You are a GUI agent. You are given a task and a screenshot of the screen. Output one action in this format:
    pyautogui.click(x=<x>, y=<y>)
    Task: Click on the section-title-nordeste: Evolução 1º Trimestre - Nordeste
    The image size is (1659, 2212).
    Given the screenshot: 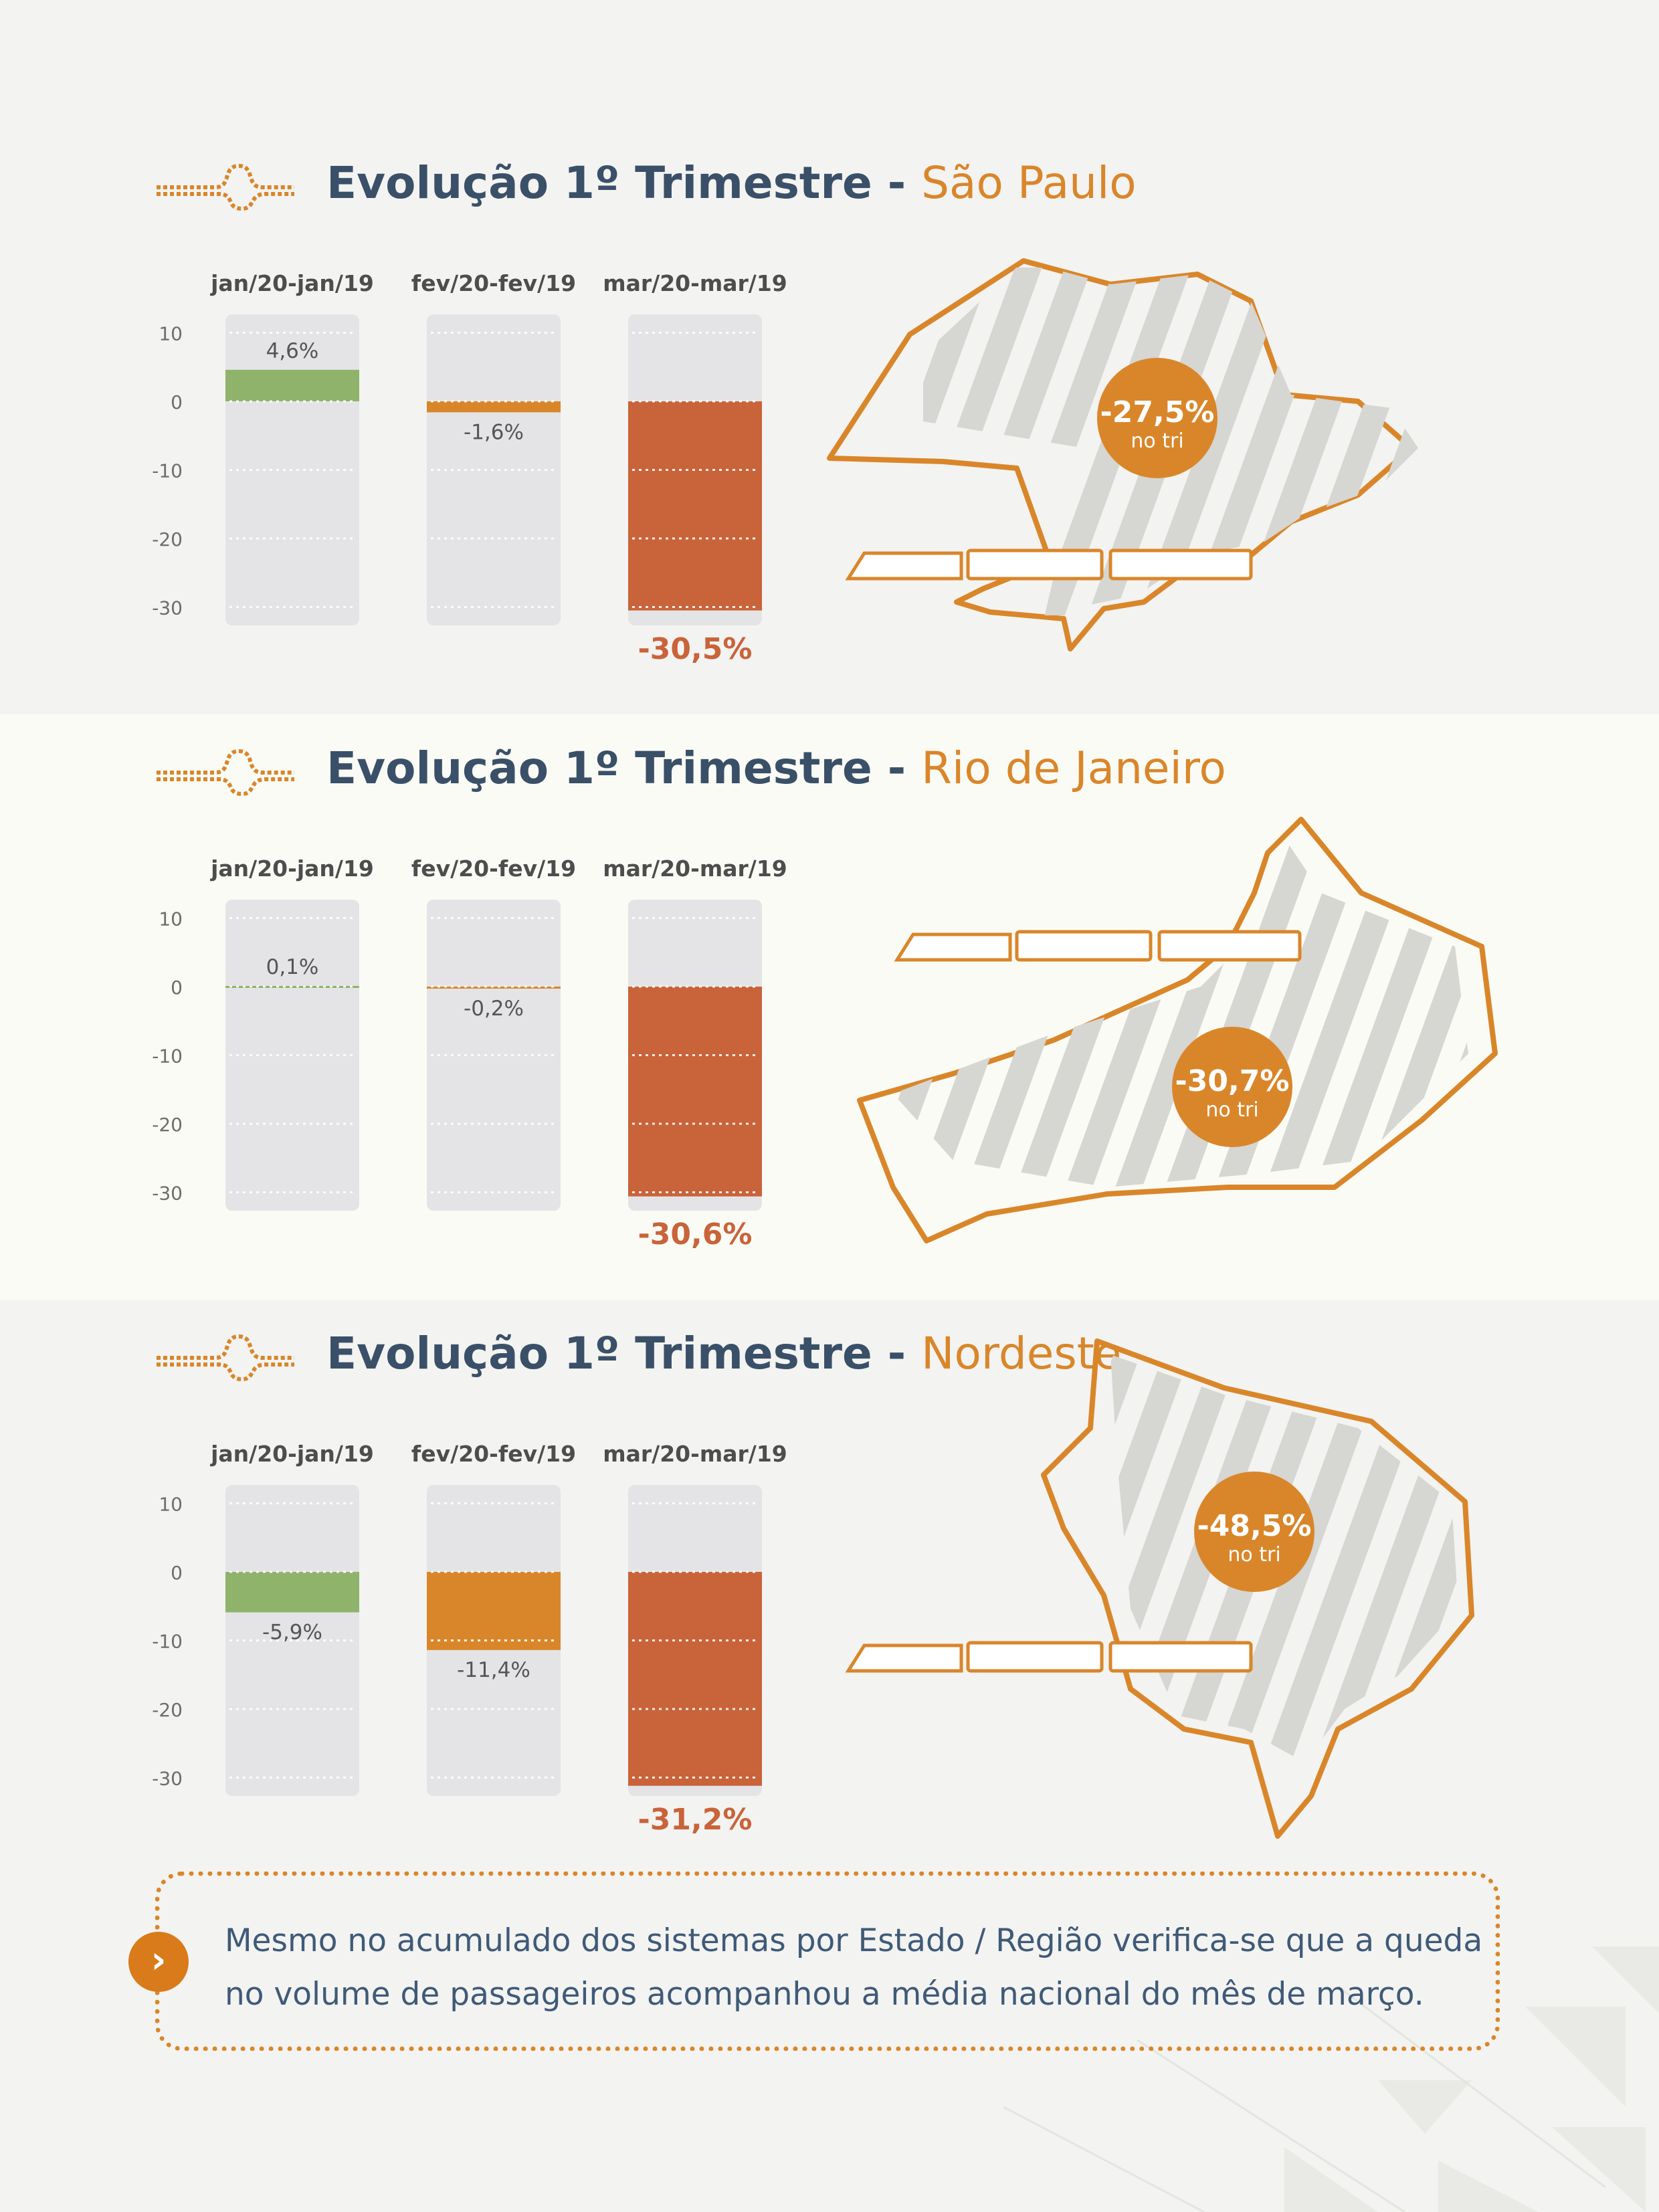 What is the action you would take?
    pyautogui.click(x=723, y=1353)
    